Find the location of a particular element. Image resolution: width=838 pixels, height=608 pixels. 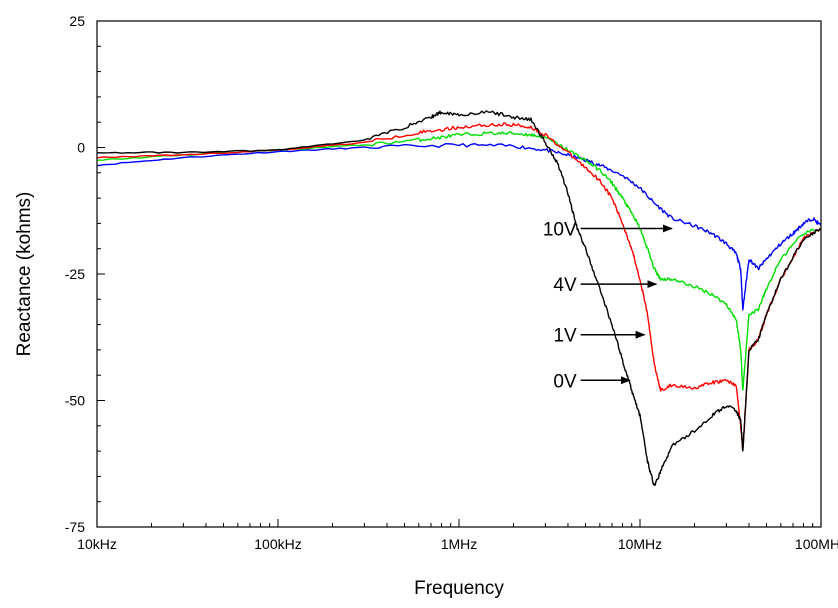

annotation-label: 1V is located at coordinates (565, 336).